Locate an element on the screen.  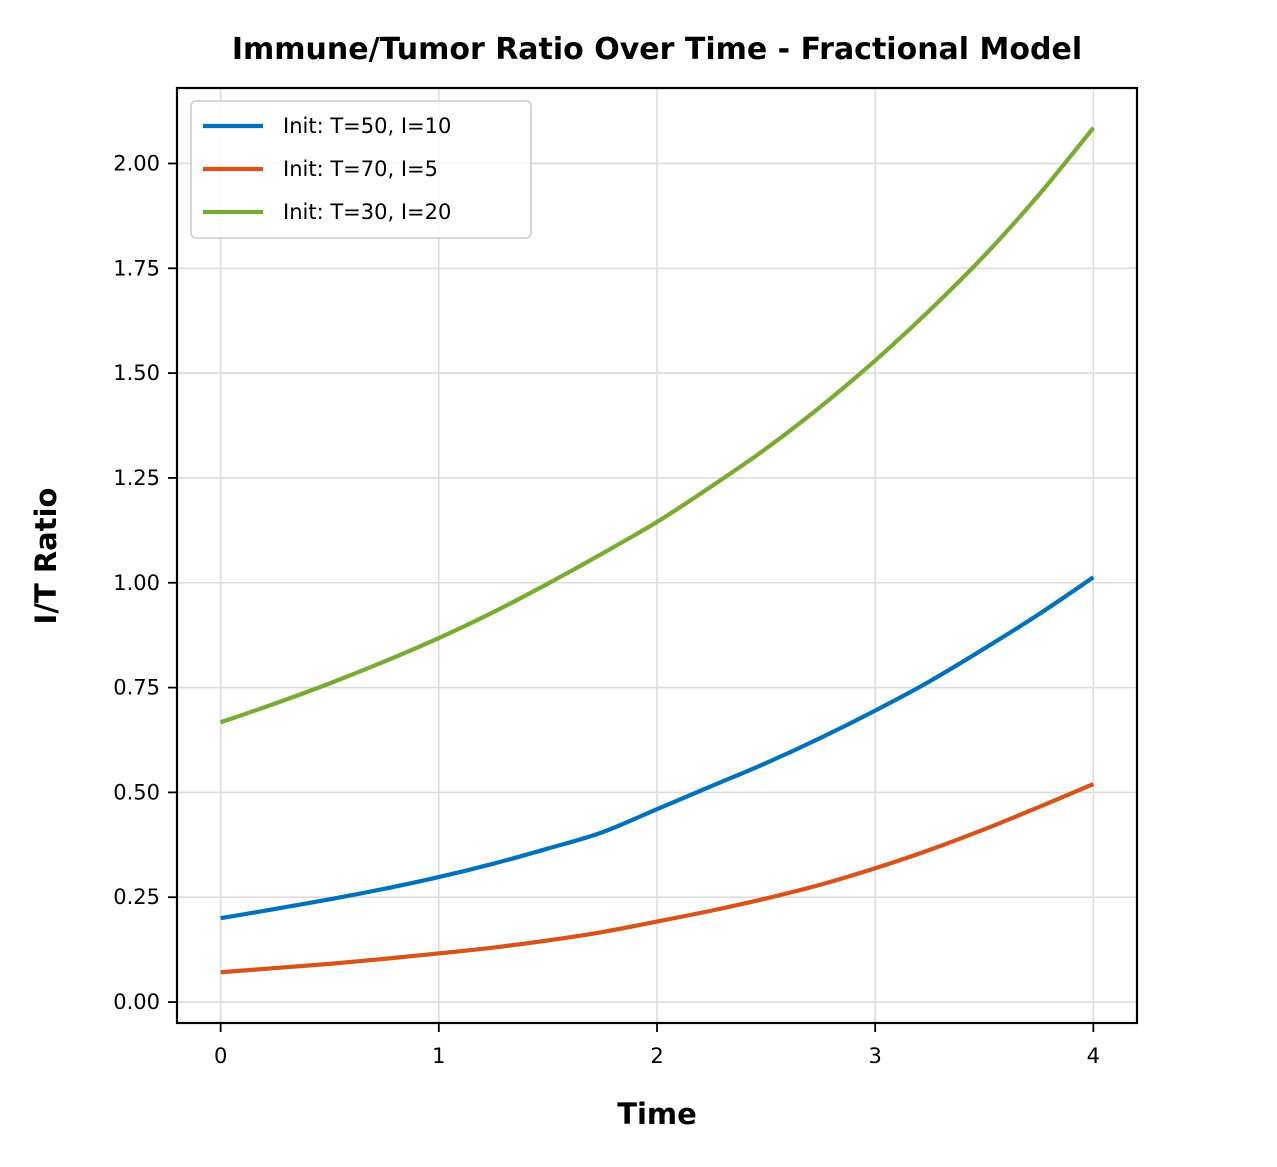
y-tick-label: 0.25 is located at coordinates (136, 897).